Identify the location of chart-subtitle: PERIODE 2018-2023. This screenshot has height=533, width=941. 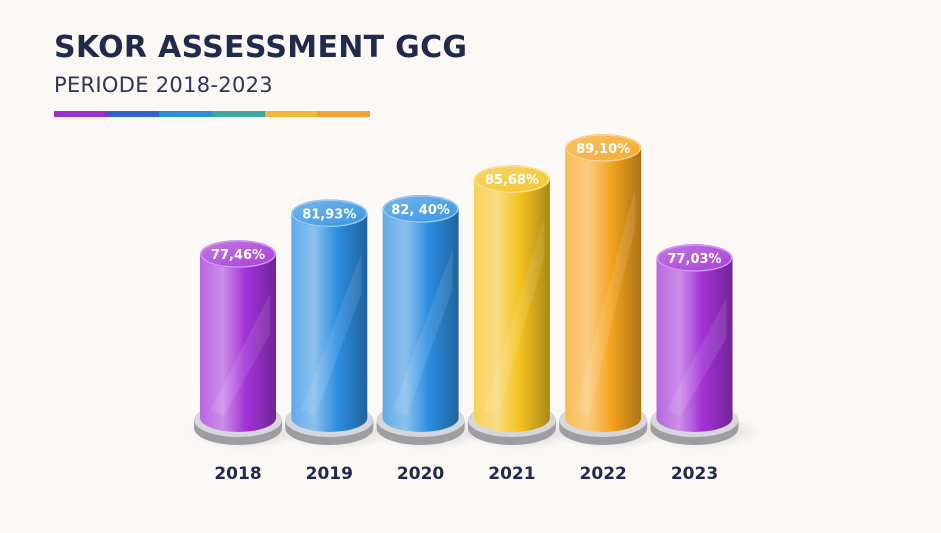
(163, 85).